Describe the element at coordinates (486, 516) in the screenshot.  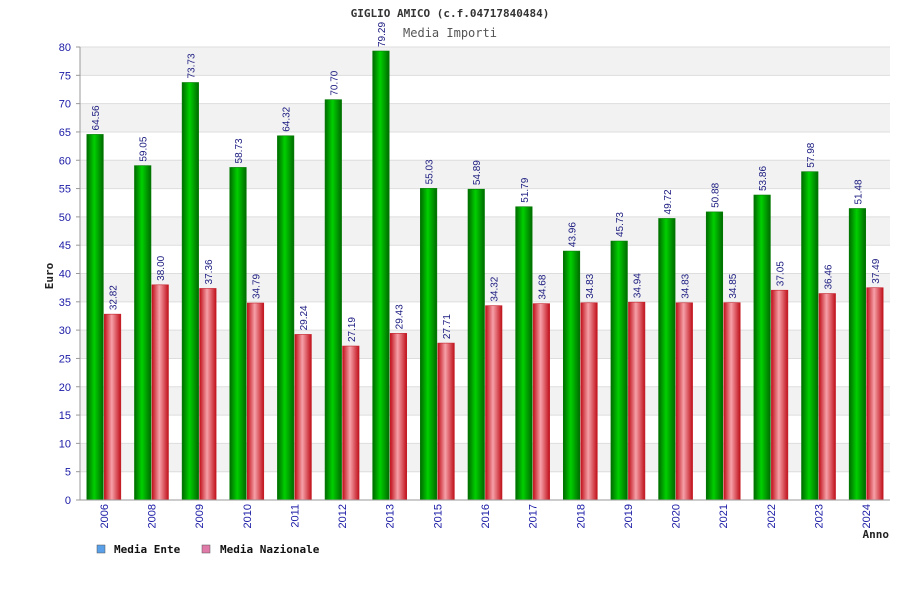
I see `x-tick-label: 2016` at that location.